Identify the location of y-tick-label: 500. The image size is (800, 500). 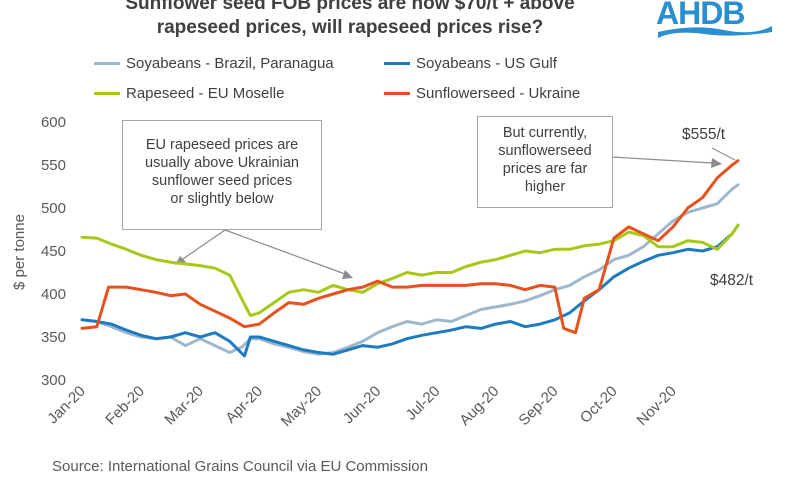
(53, 208).